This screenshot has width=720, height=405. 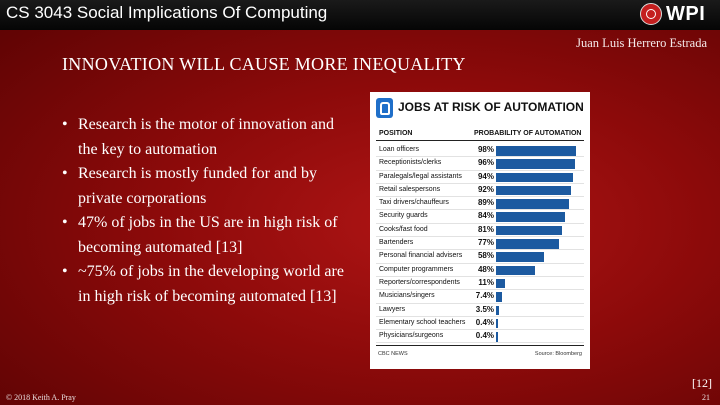 What do you see at coordinates (485, 189) in the screenshot?
I see `bar-value-label: 92%` at bounding box center [485, 189].